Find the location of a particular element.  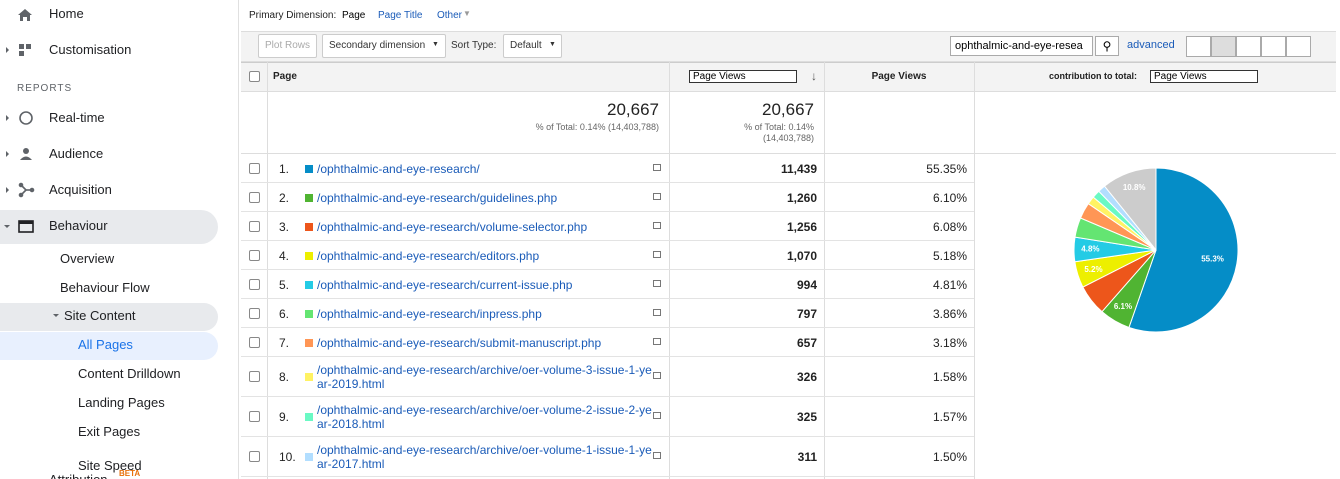

page-link: /ophthalmic-and-eye-research/ is located at coordinates (398, 168).